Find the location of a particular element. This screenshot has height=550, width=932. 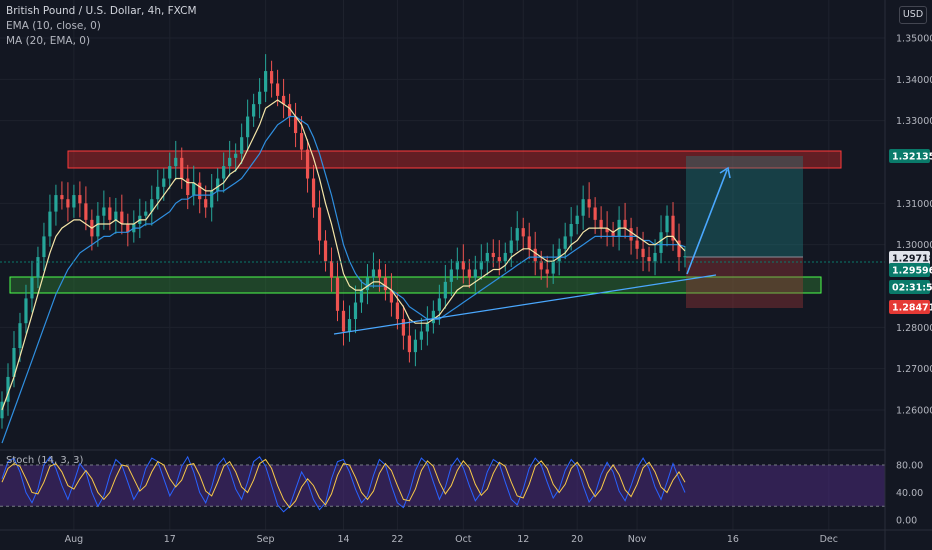

price-badge-label: 1.29718 is located at coordinates (912, 259).